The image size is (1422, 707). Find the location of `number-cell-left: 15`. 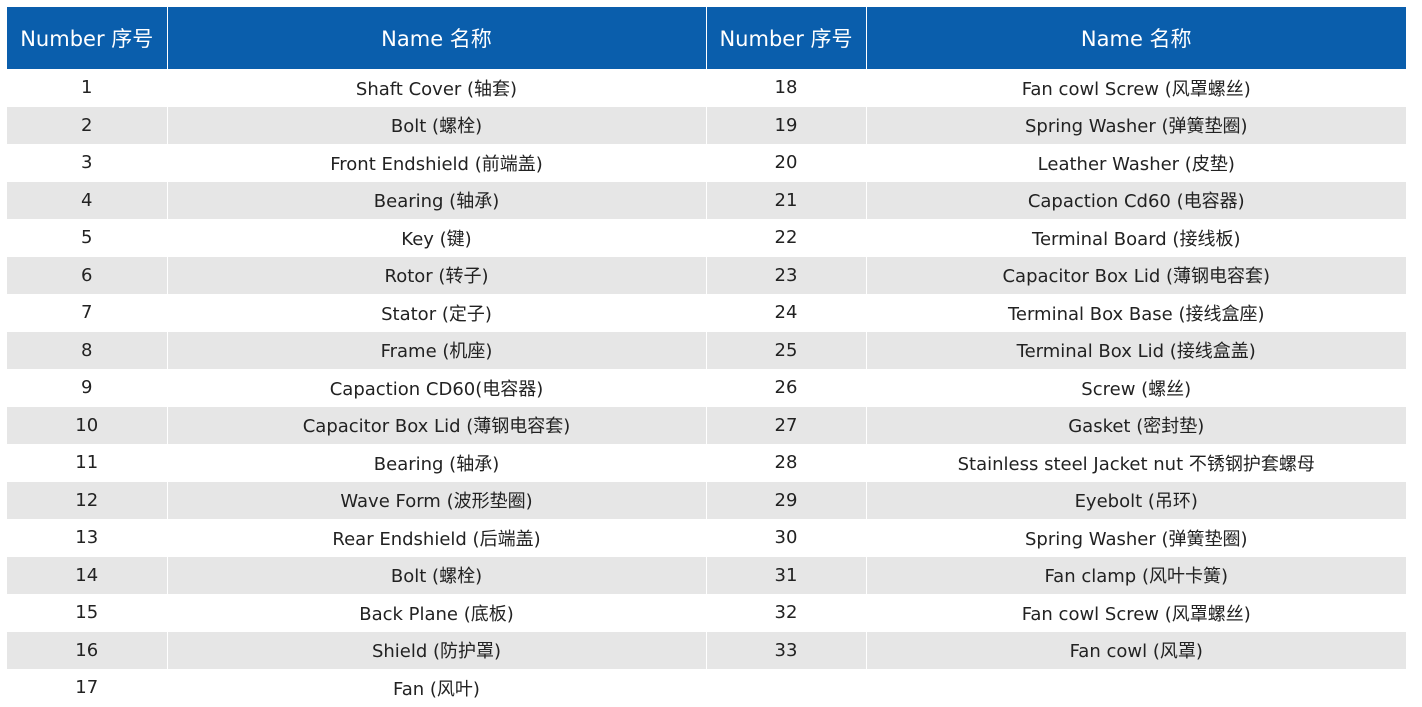

number-cell-left: 15 is located at coordinates (87, 613).